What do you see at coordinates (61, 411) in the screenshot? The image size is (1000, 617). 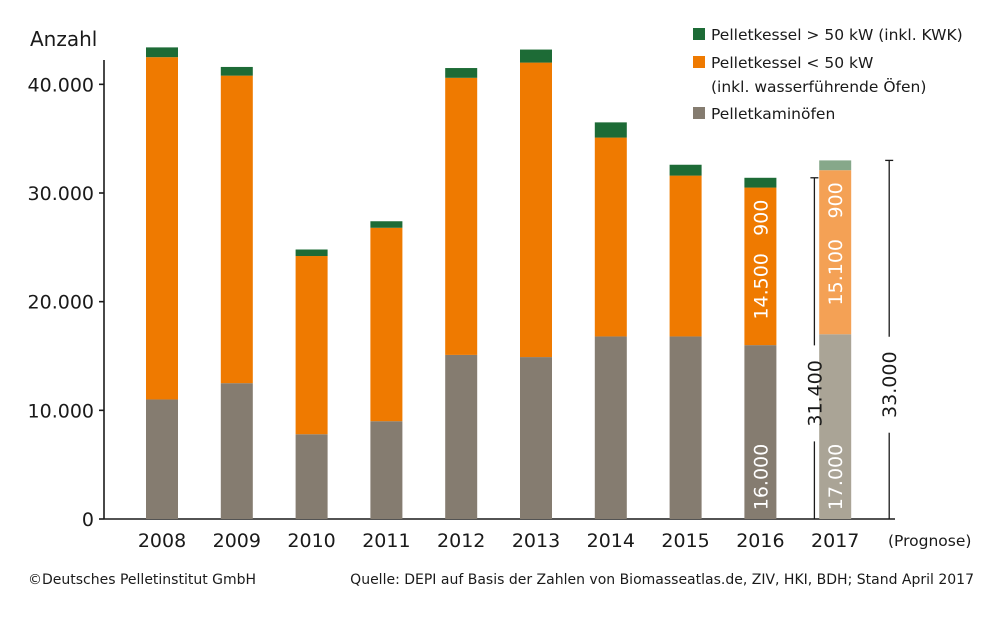 I see `y-tick-label: 10.000` at bounding box center [61, 411].